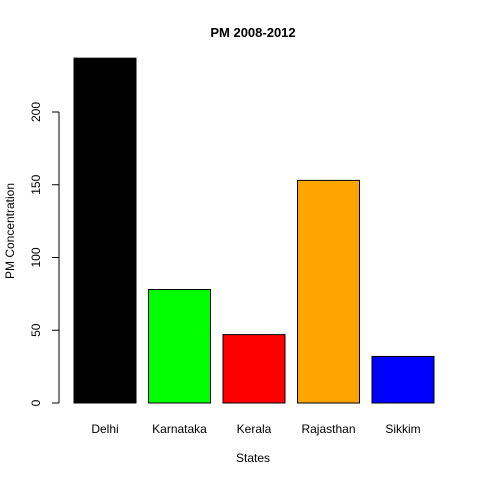 This screenshot has height=480, width=480. I want to click on x-axis-label: States, so click(253, 458).